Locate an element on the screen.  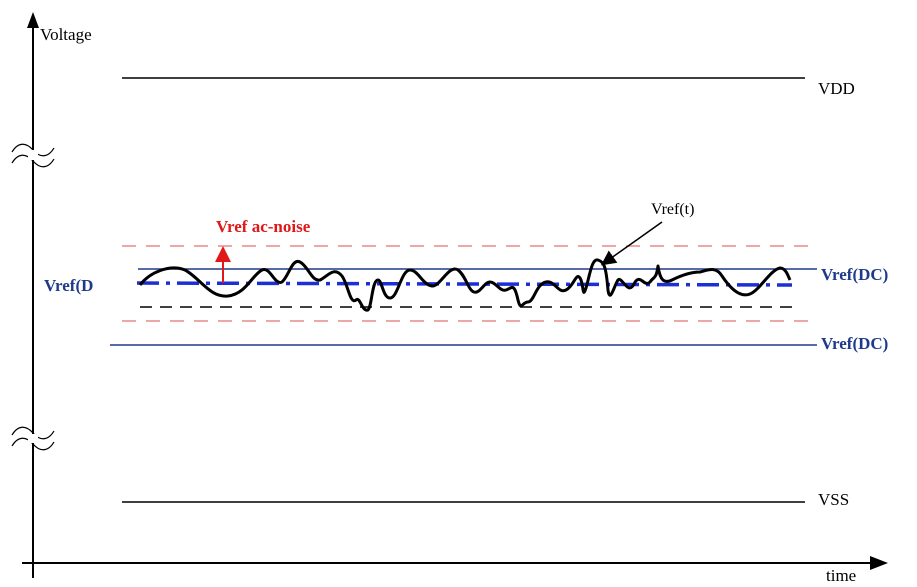
vdd-label: VDD is located at coordinates (836, 88).